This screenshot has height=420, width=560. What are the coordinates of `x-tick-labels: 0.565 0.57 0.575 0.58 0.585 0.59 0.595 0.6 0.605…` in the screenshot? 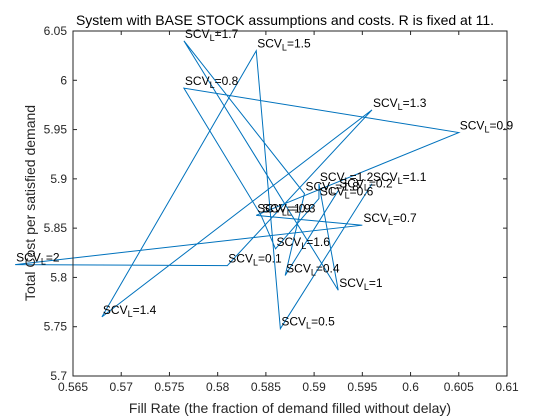 It's located at (288, 387).